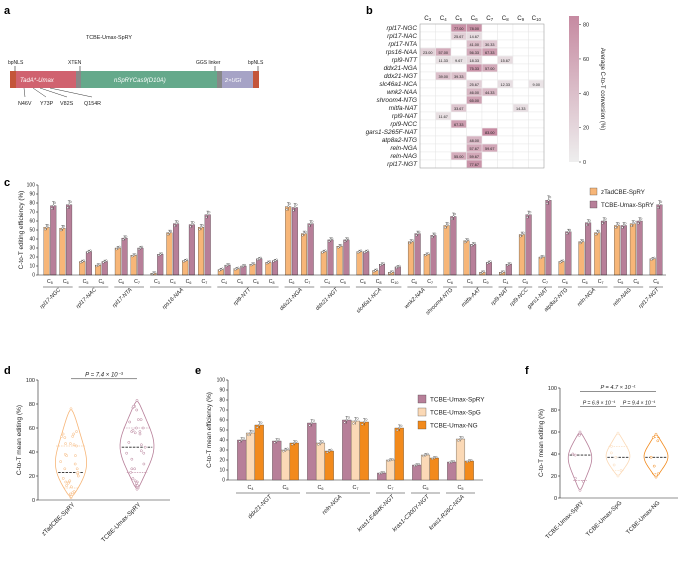 This screenshot has width=685, height=571. Describe the element at coordinates (7, 11) in the screenshot. I see `panel-label-a: a` at that location.